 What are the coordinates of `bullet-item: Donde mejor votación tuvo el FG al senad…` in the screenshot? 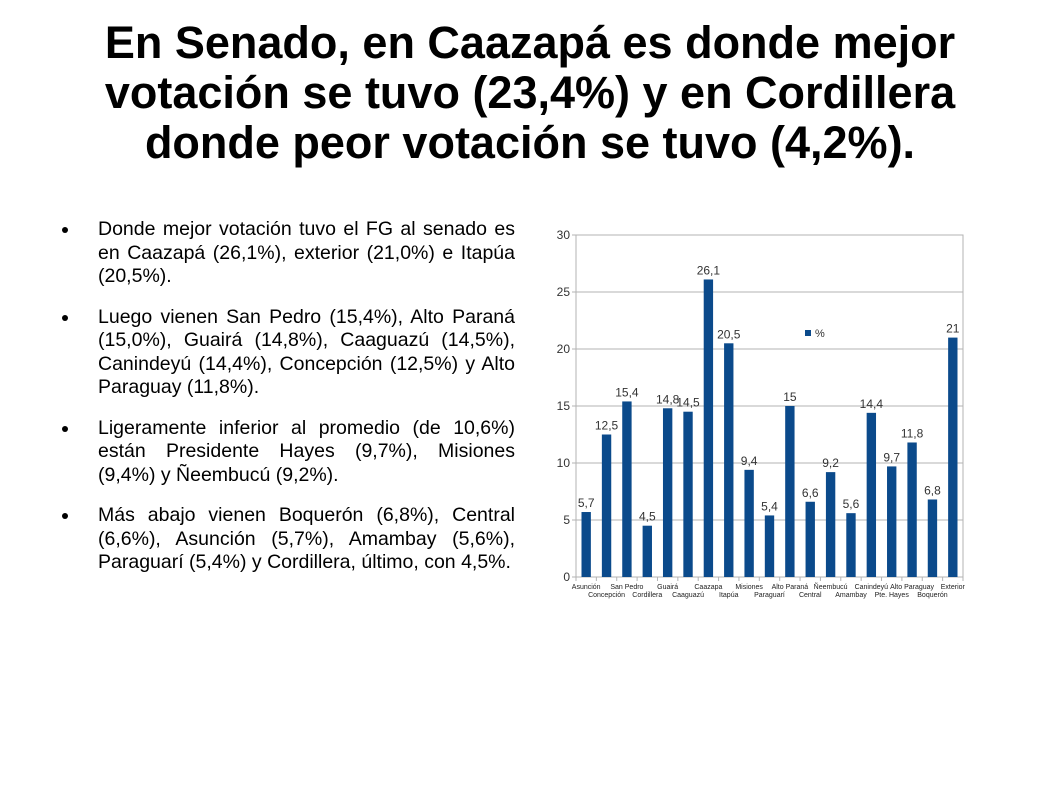 It's located at (287, 253).